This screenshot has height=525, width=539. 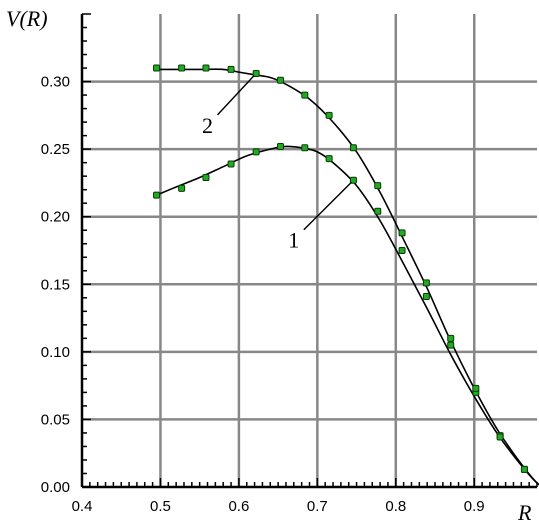 I want to click on y-tick-label: 0.30, so click(x=55, y=82).